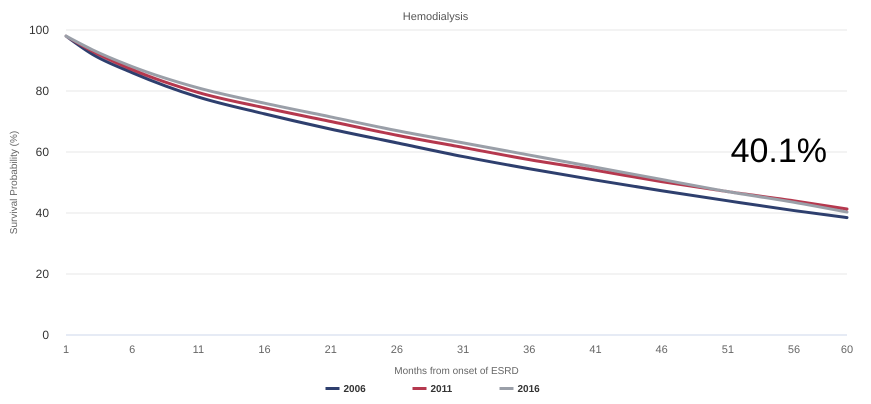 The image size is (871, 404). I want to click on x-tick-label: 51, so click(728, 350).